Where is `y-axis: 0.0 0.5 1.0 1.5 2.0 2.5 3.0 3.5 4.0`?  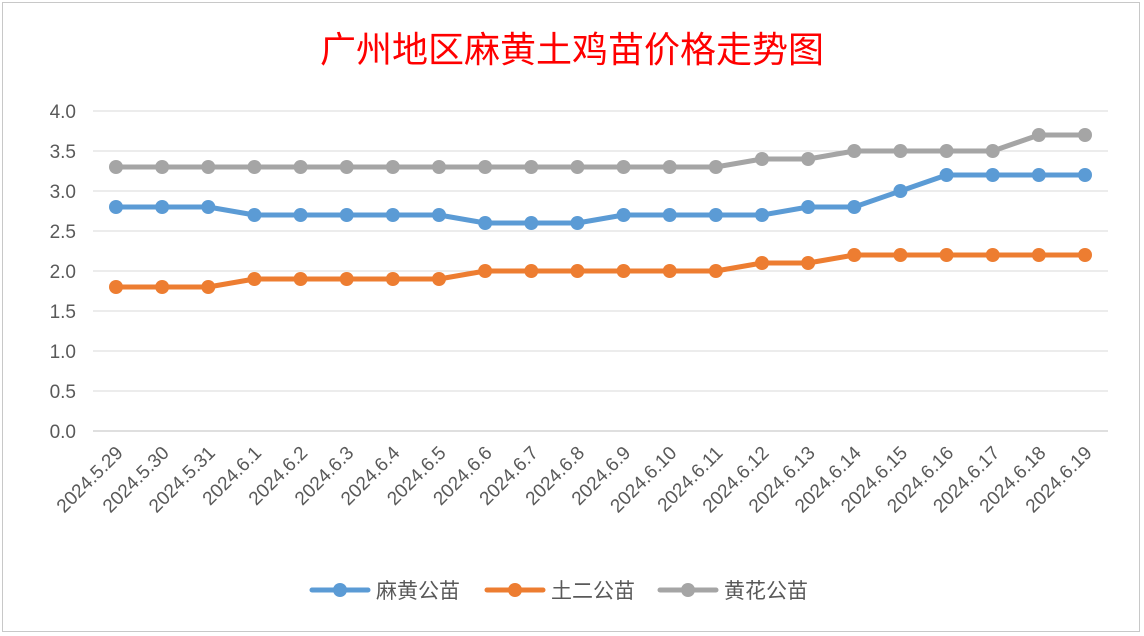
y-axis: 0.0 0.5 1.0 1.5 2.0 2.5 3.0 3.5 4.0 is located at coordinates (63, 272).